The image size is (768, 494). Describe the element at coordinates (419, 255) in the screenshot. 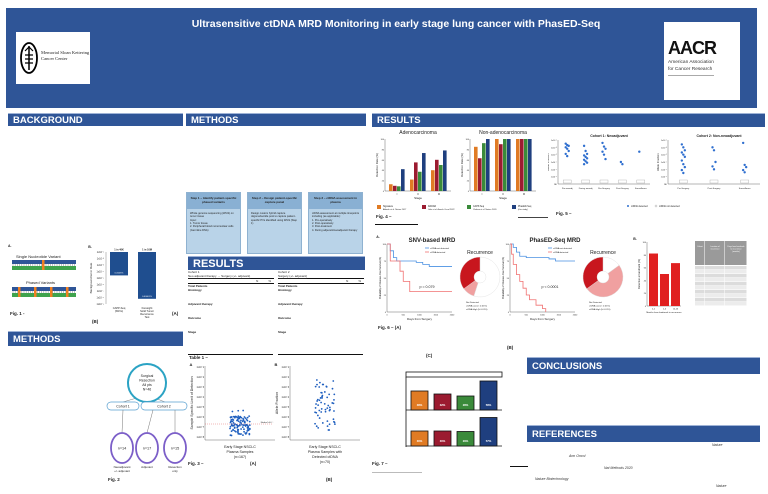

I see `km-curve-not-detected` at that location.